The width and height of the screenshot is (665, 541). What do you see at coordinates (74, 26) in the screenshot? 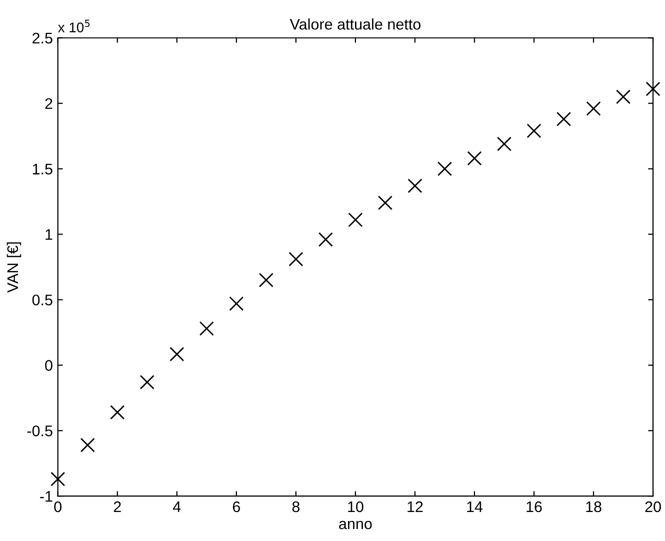
I see `text: x 10$^{5}$` at bounding box center [74, 26].